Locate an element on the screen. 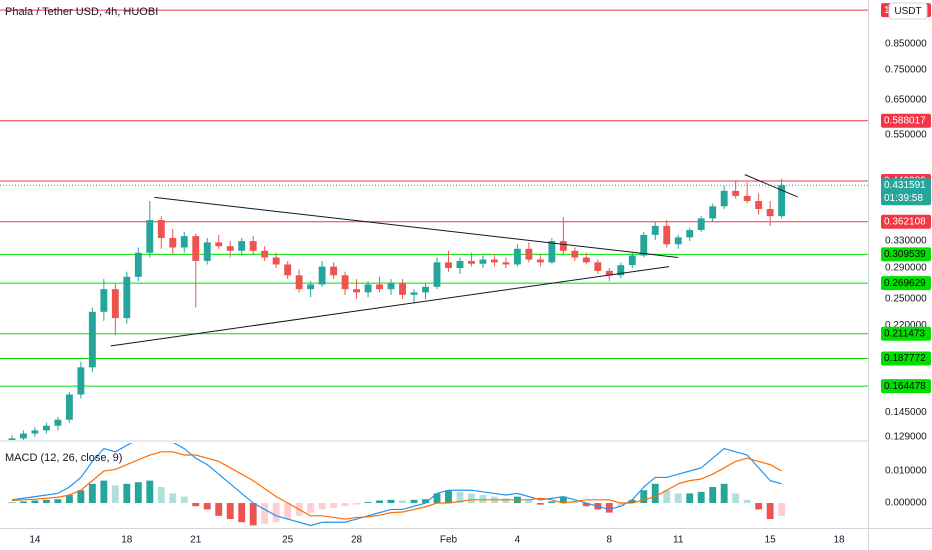 Image resolution: width=932 pixels, height=550 pixels. y-tick-label: 0.650000 is located at coordinates (906, 100).